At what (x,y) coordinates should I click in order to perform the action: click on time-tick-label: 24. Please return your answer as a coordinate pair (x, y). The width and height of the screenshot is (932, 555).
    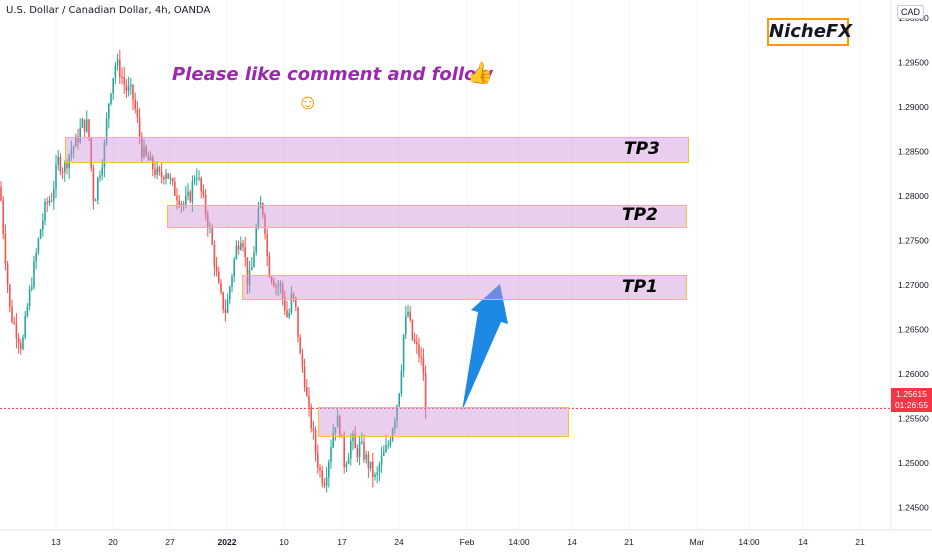
    Looking at the image, I should click on (399, 542).